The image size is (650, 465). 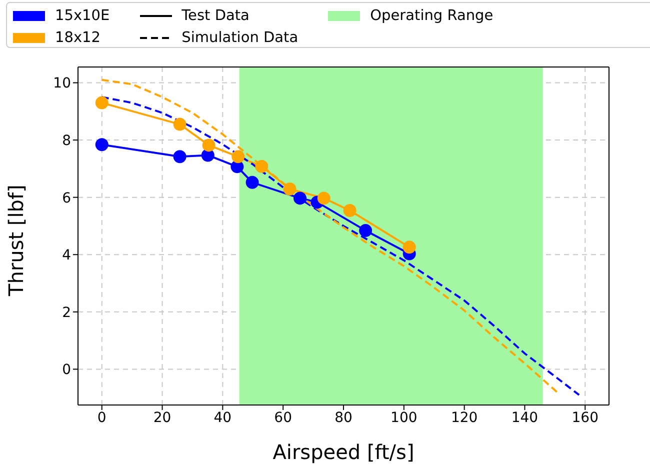 What do you see at coordinates (343, 418) in the screenshot?
I see `x-tick-label: 80` at bounding box center [343, 418].